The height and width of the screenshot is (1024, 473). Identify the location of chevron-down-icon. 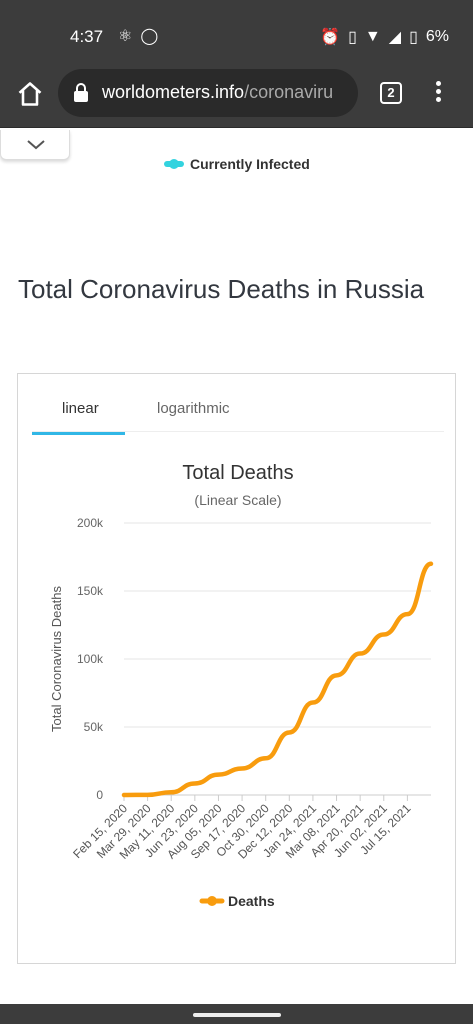
(36, 145).